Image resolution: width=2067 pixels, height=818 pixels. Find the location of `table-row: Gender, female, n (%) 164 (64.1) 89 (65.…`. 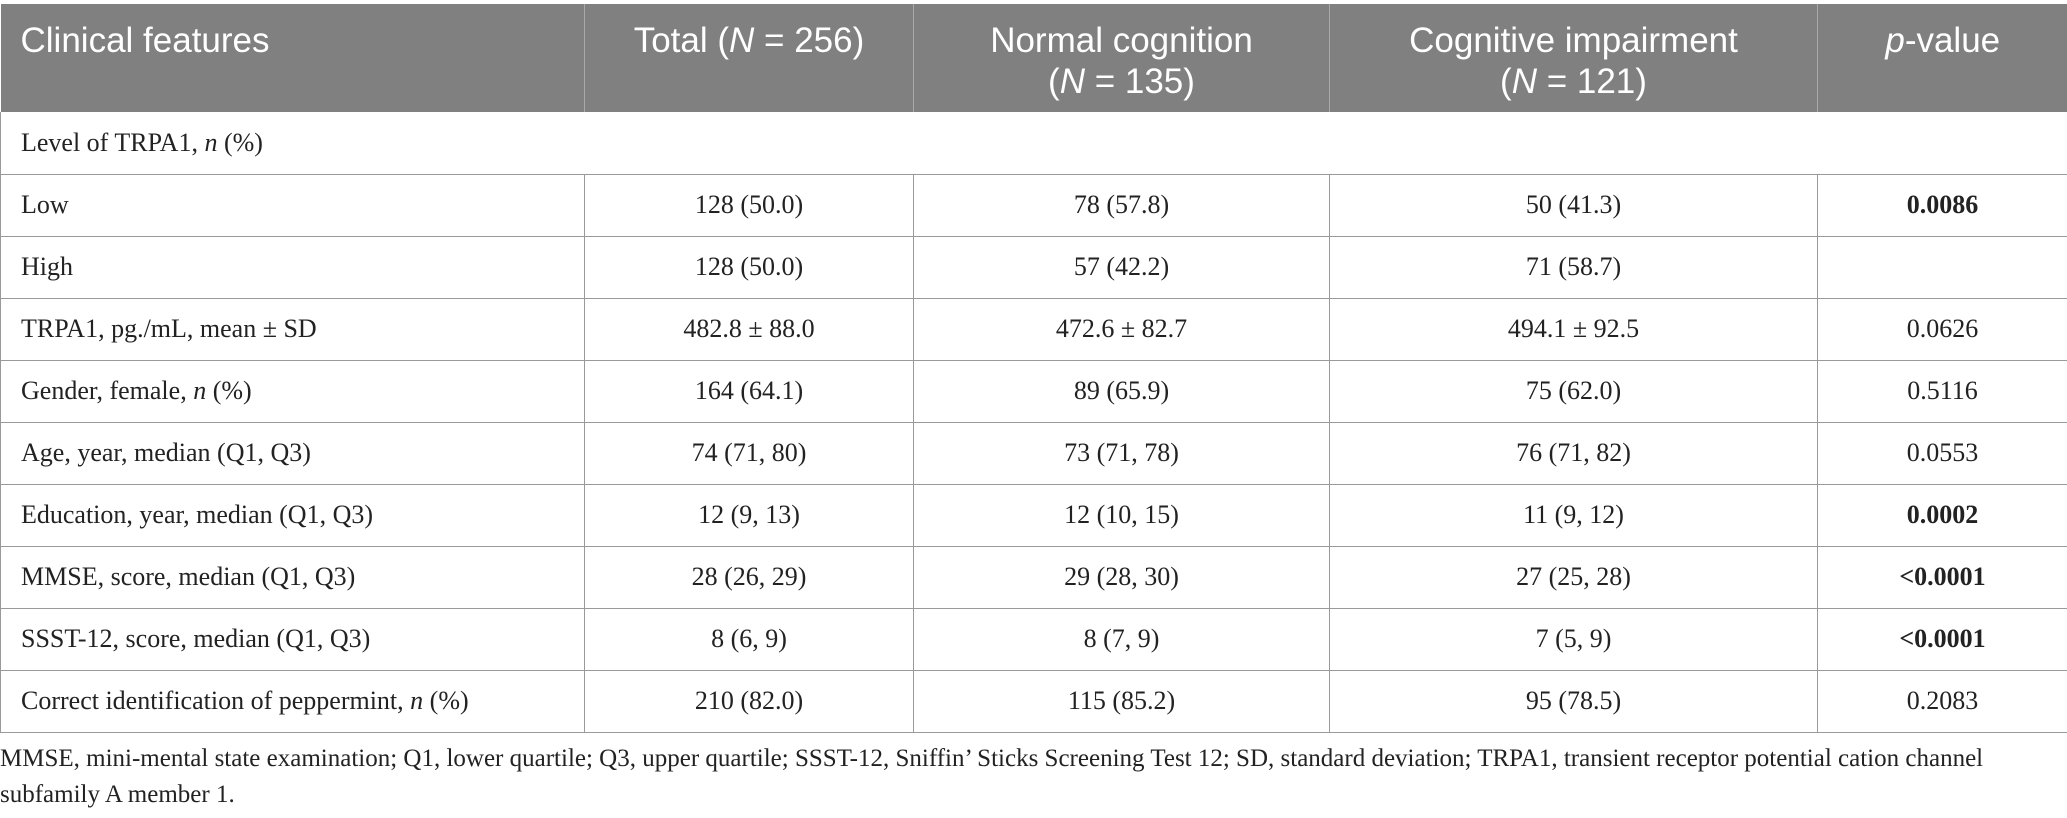

table-row: Gender, female, n (%) 164 (64.1) 89 (65.… is located at coordinates (1033, 391).